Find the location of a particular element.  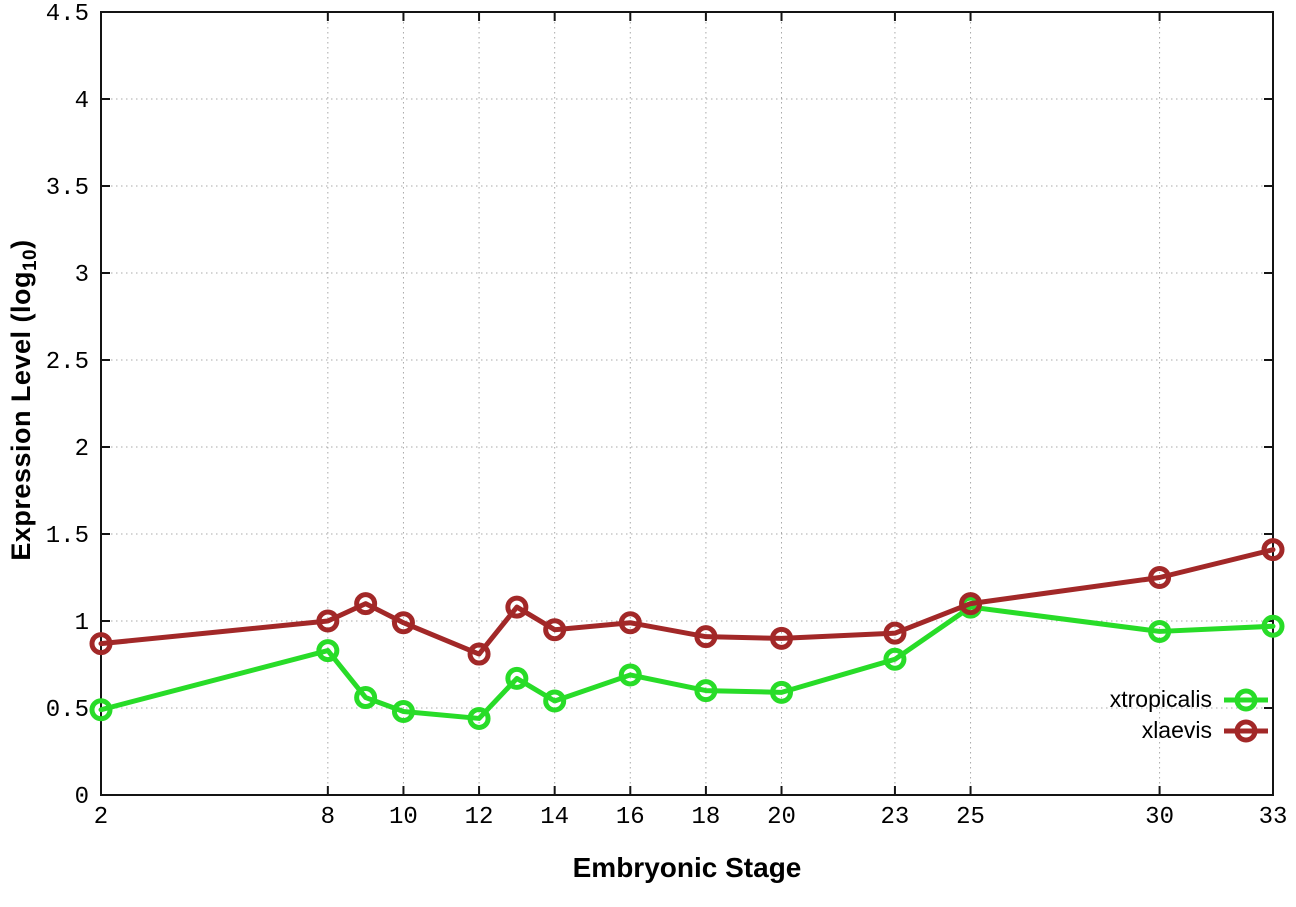

x-tick-label: 8 is located at coordinates (328, 817).